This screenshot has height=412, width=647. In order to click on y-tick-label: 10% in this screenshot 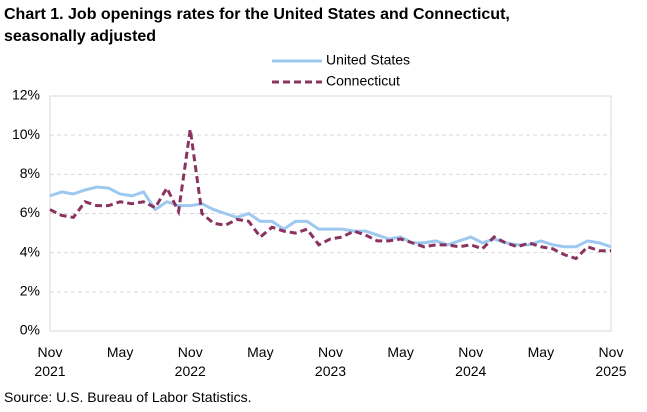, I will do `click(26, 134)`.